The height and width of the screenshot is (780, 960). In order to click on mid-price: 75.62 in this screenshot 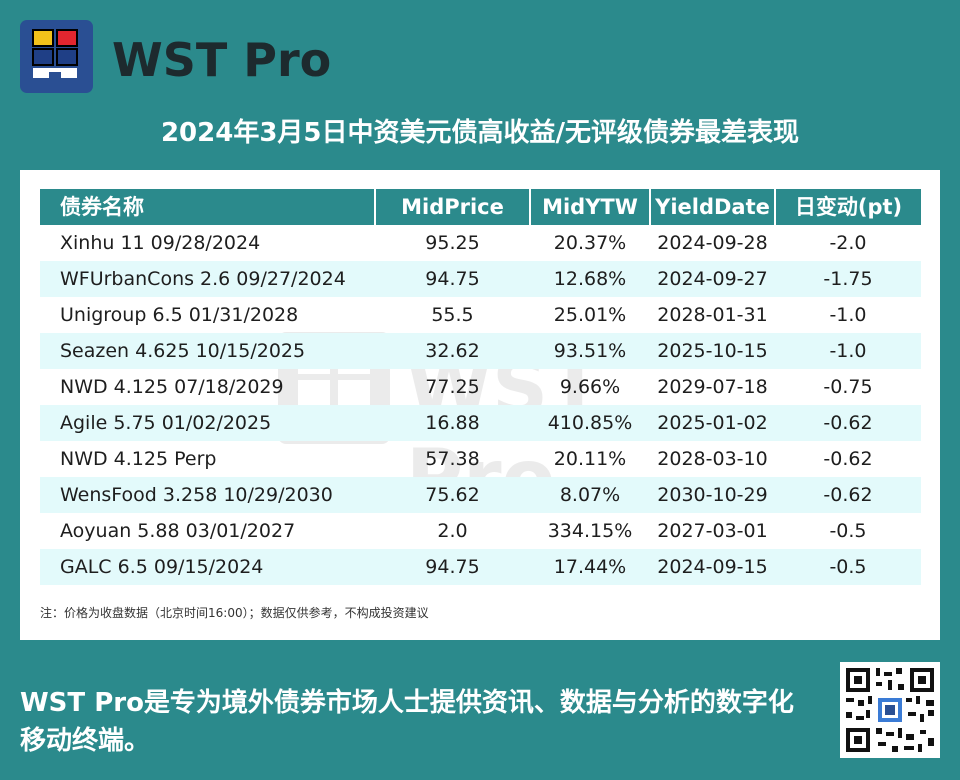, I will do `click(452, 495)`.